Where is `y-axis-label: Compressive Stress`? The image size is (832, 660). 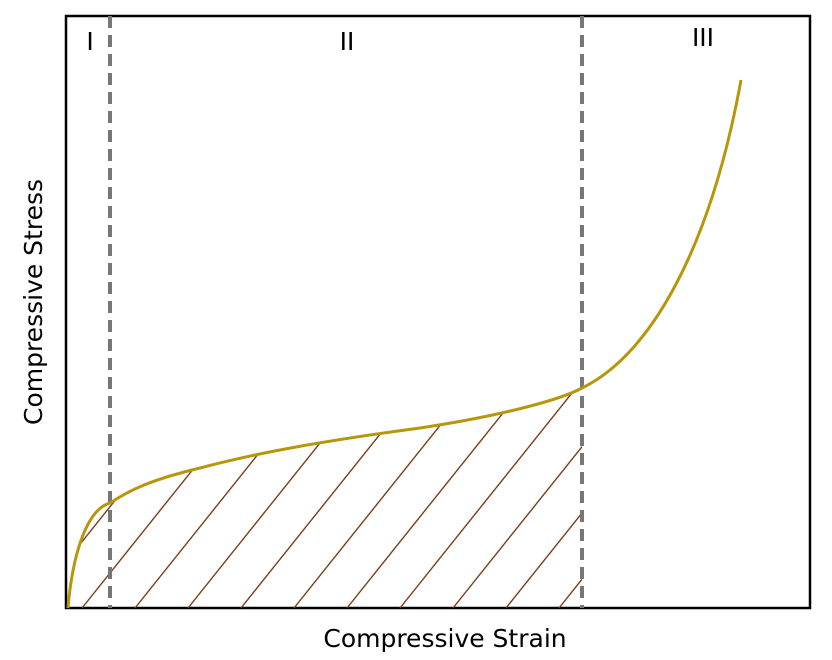
y-axis-label: Compressive Stress is located at coordinates (33, 302).